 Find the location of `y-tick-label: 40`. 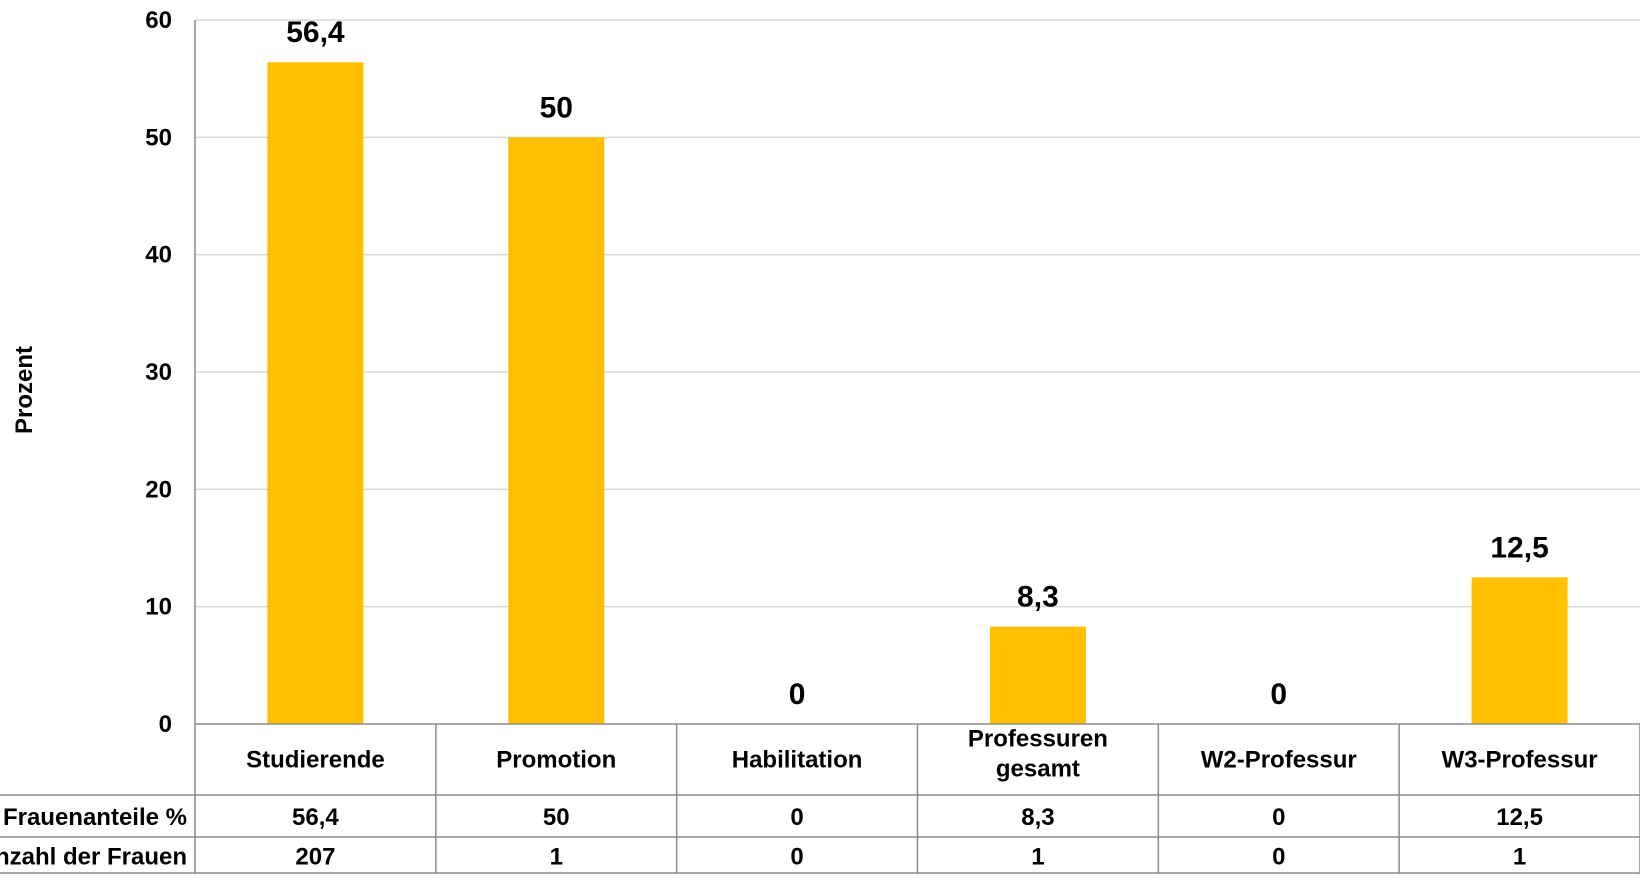

y-tick-label: 40 is located at coordinates (158, 255).